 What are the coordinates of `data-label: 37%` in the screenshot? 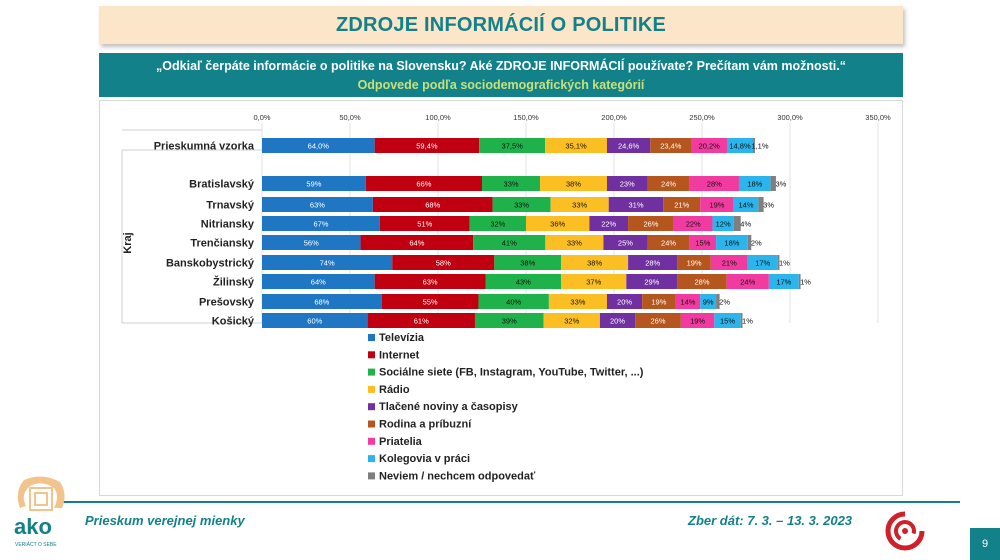 It's located at (593, 282).